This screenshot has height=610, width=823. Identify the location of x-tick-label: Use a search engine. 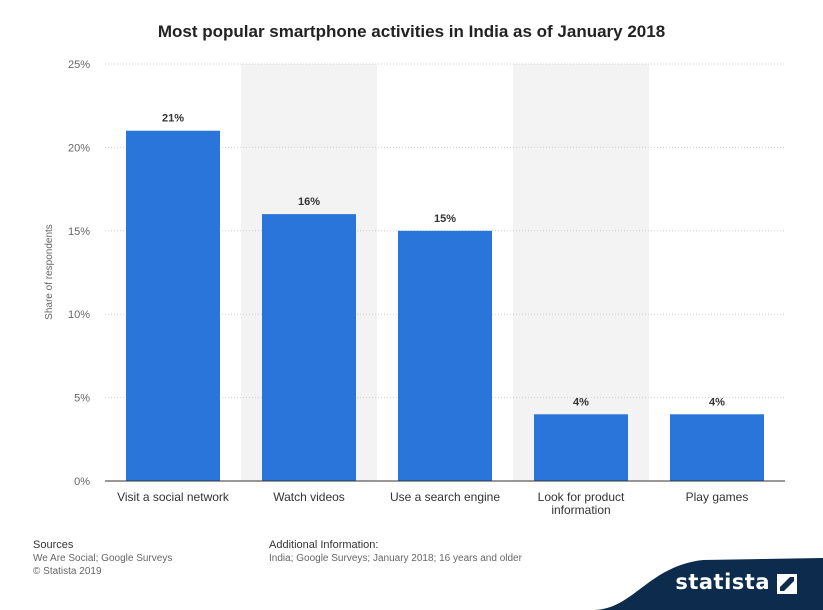
(445, 497).